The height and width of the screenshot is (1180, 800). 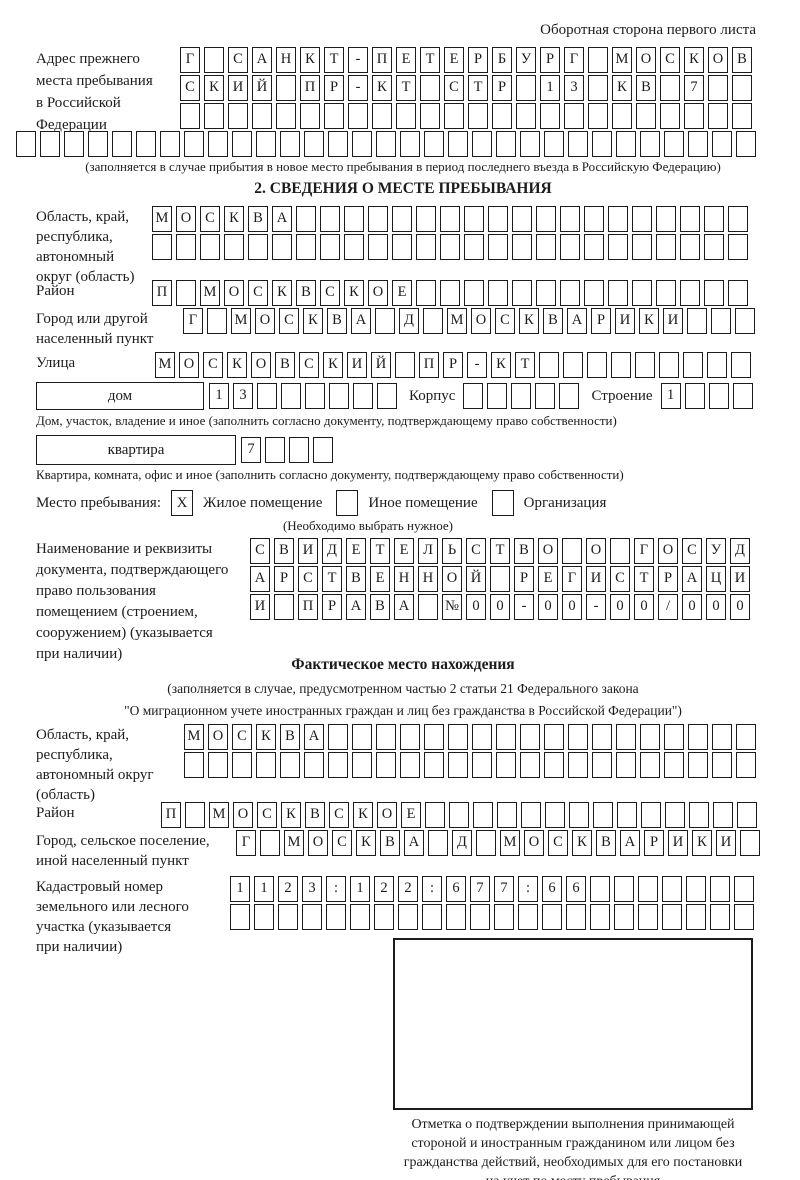 What do you see at coordinates (428, 551) in the screenshot?
I see `char-cell: Л` at bounding box center [428, 551].